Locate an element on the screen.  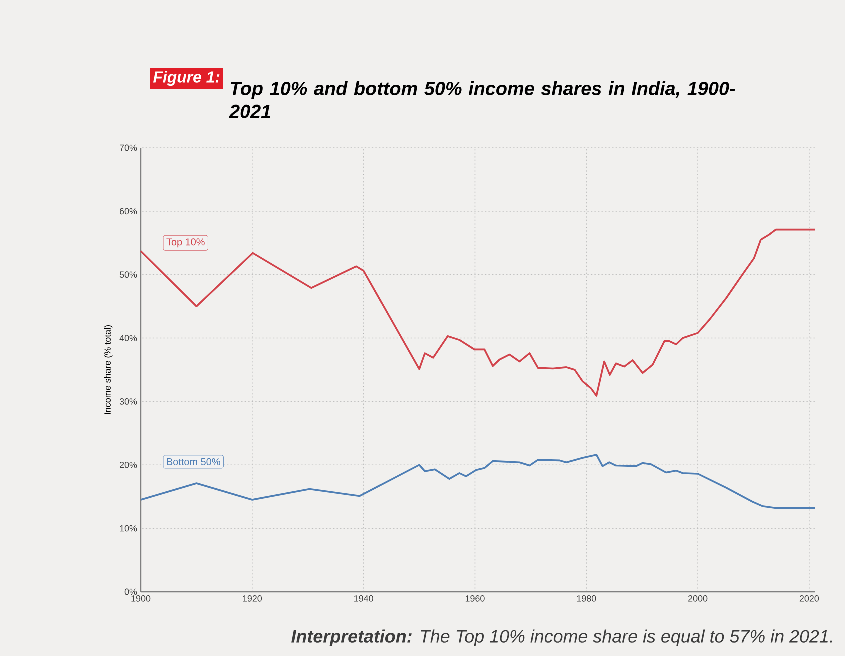
y-axis-title: Income share (% total) is located at coordinates (108, 369).